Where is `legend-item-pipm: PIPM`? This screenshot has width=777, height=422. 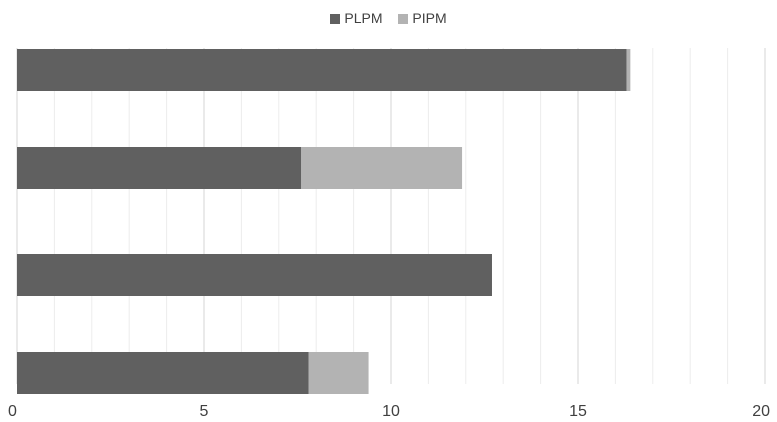
legend-item-pipm: PIPM is located at coordinates (422, 18).